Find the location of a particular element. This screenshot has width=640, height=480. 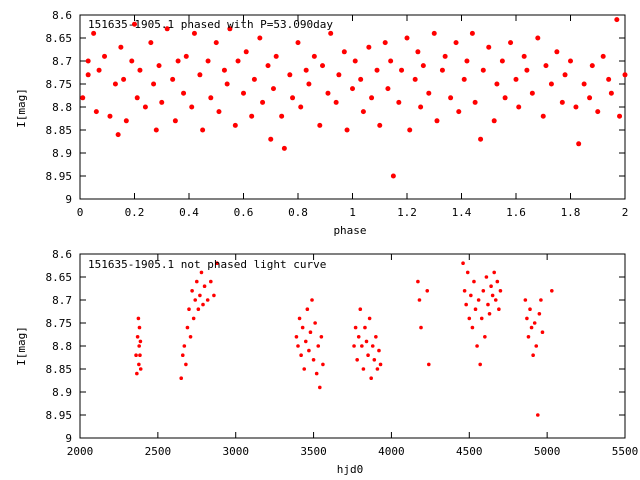

phased-x-tick-label: 0.6 is located at coordinates (244, 212).